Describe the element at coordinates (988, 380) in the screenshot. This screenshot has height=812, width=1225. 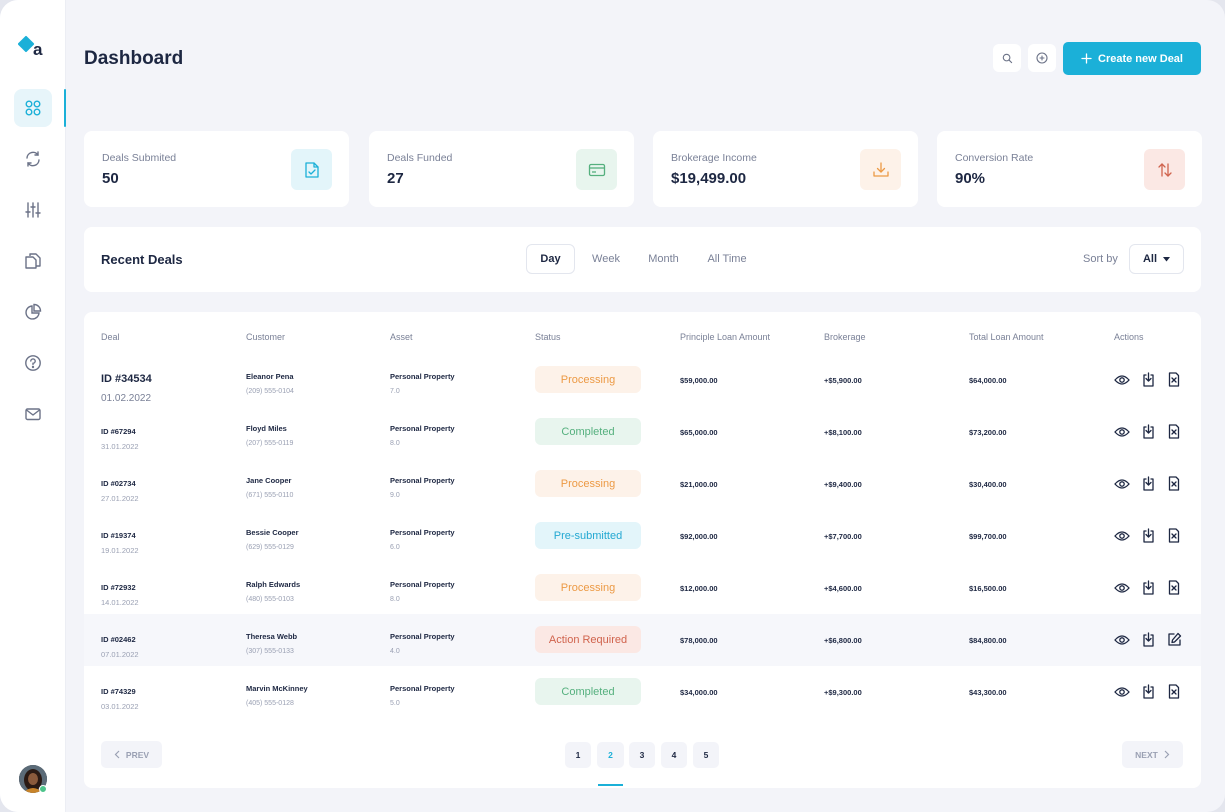
I see `total-amount: $64,000.00` at that location.